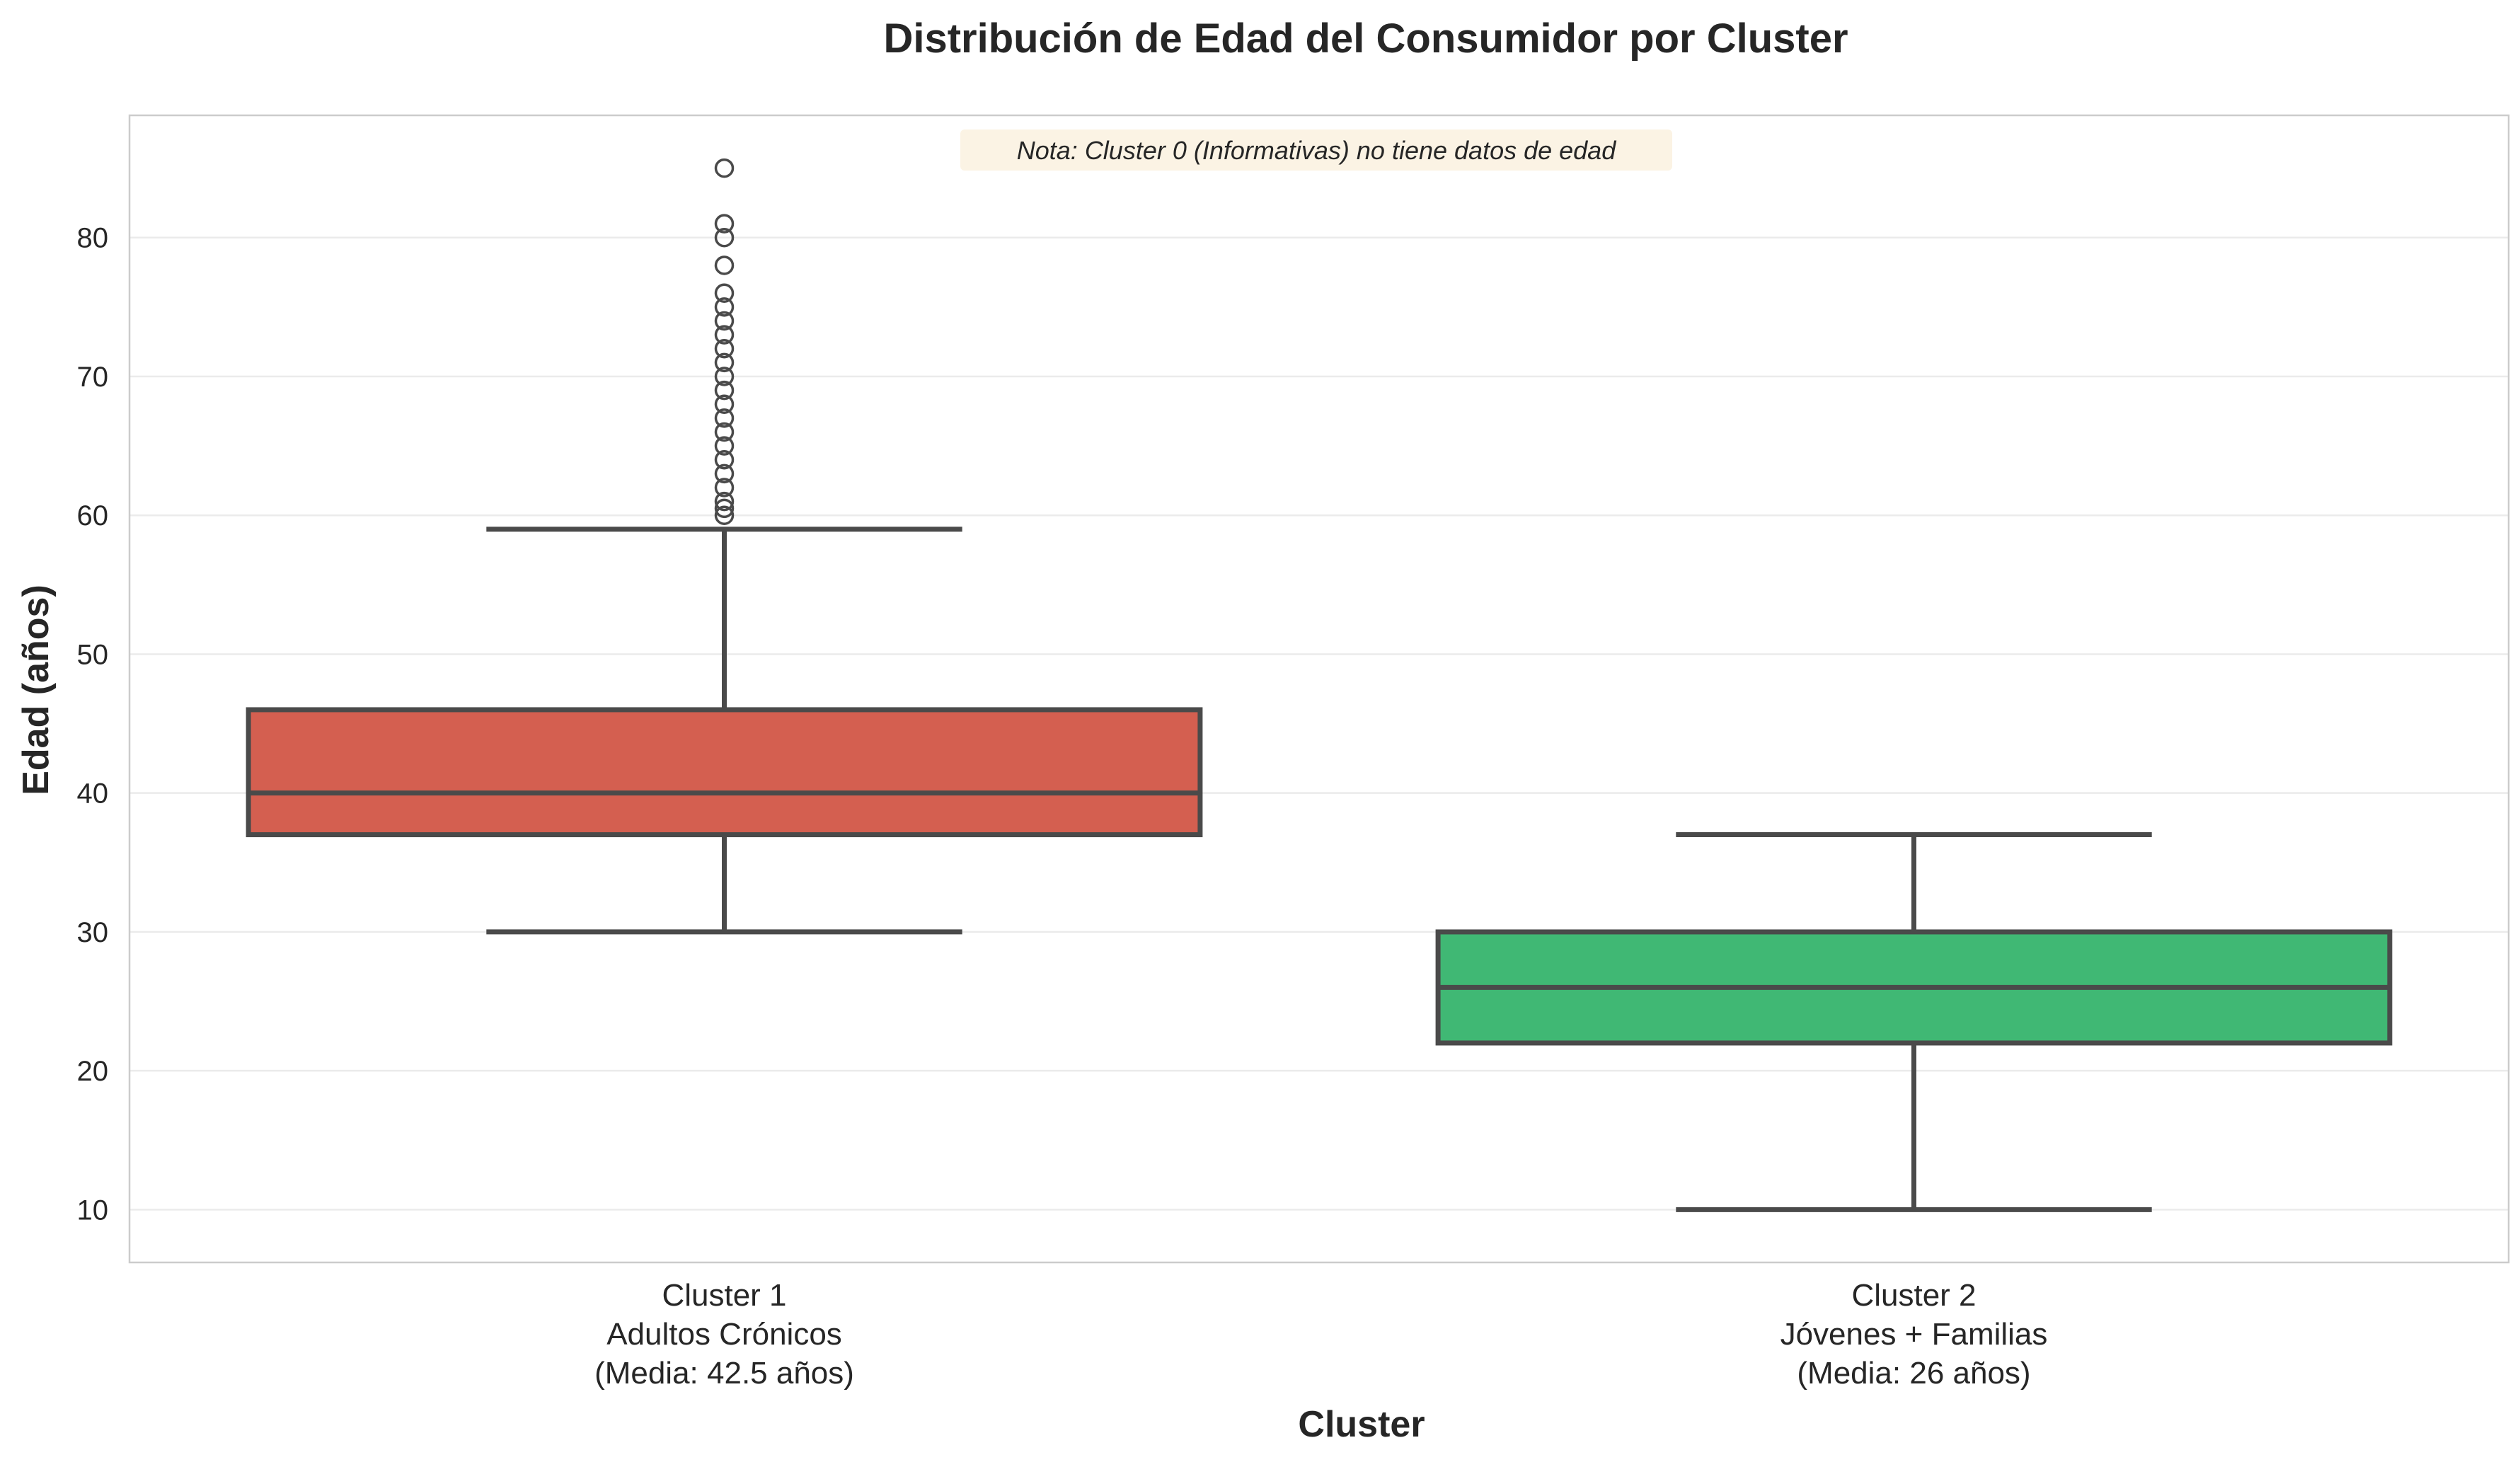  Describe the element at coordinates (1914, 1295) in the screenshot. I see `x-tick-label-cluster-2-line-1: Cluster 2` at that location.